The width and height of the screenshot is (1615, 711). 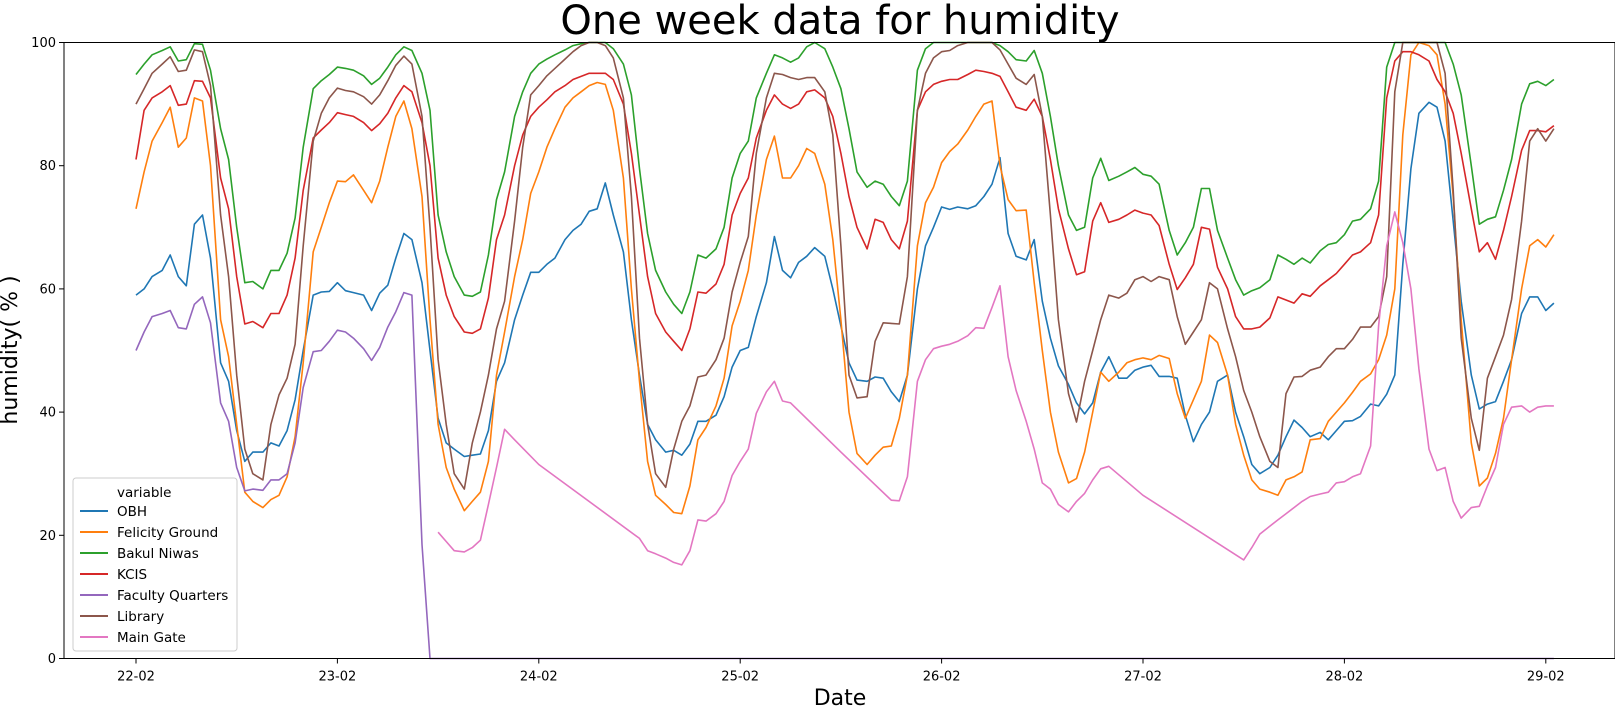 I want to click on x-tick-label-6: 28-02, so click(x=1345, y=677).